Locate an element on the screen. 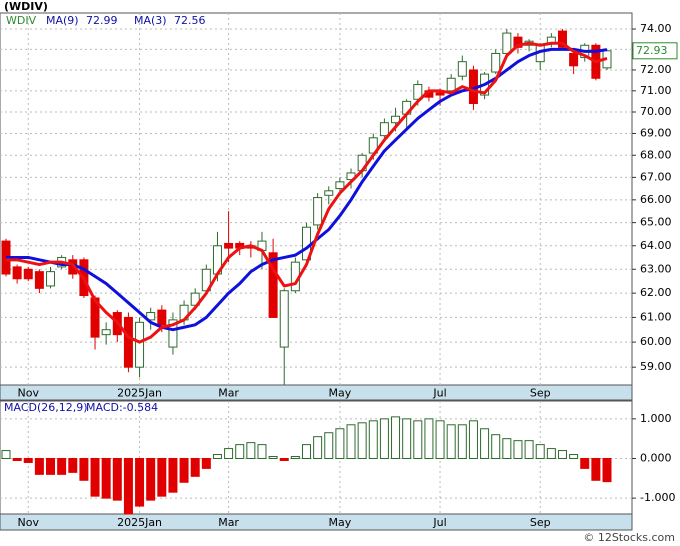  y-tick-label: 74.00 is located at coordinates (656, 28).